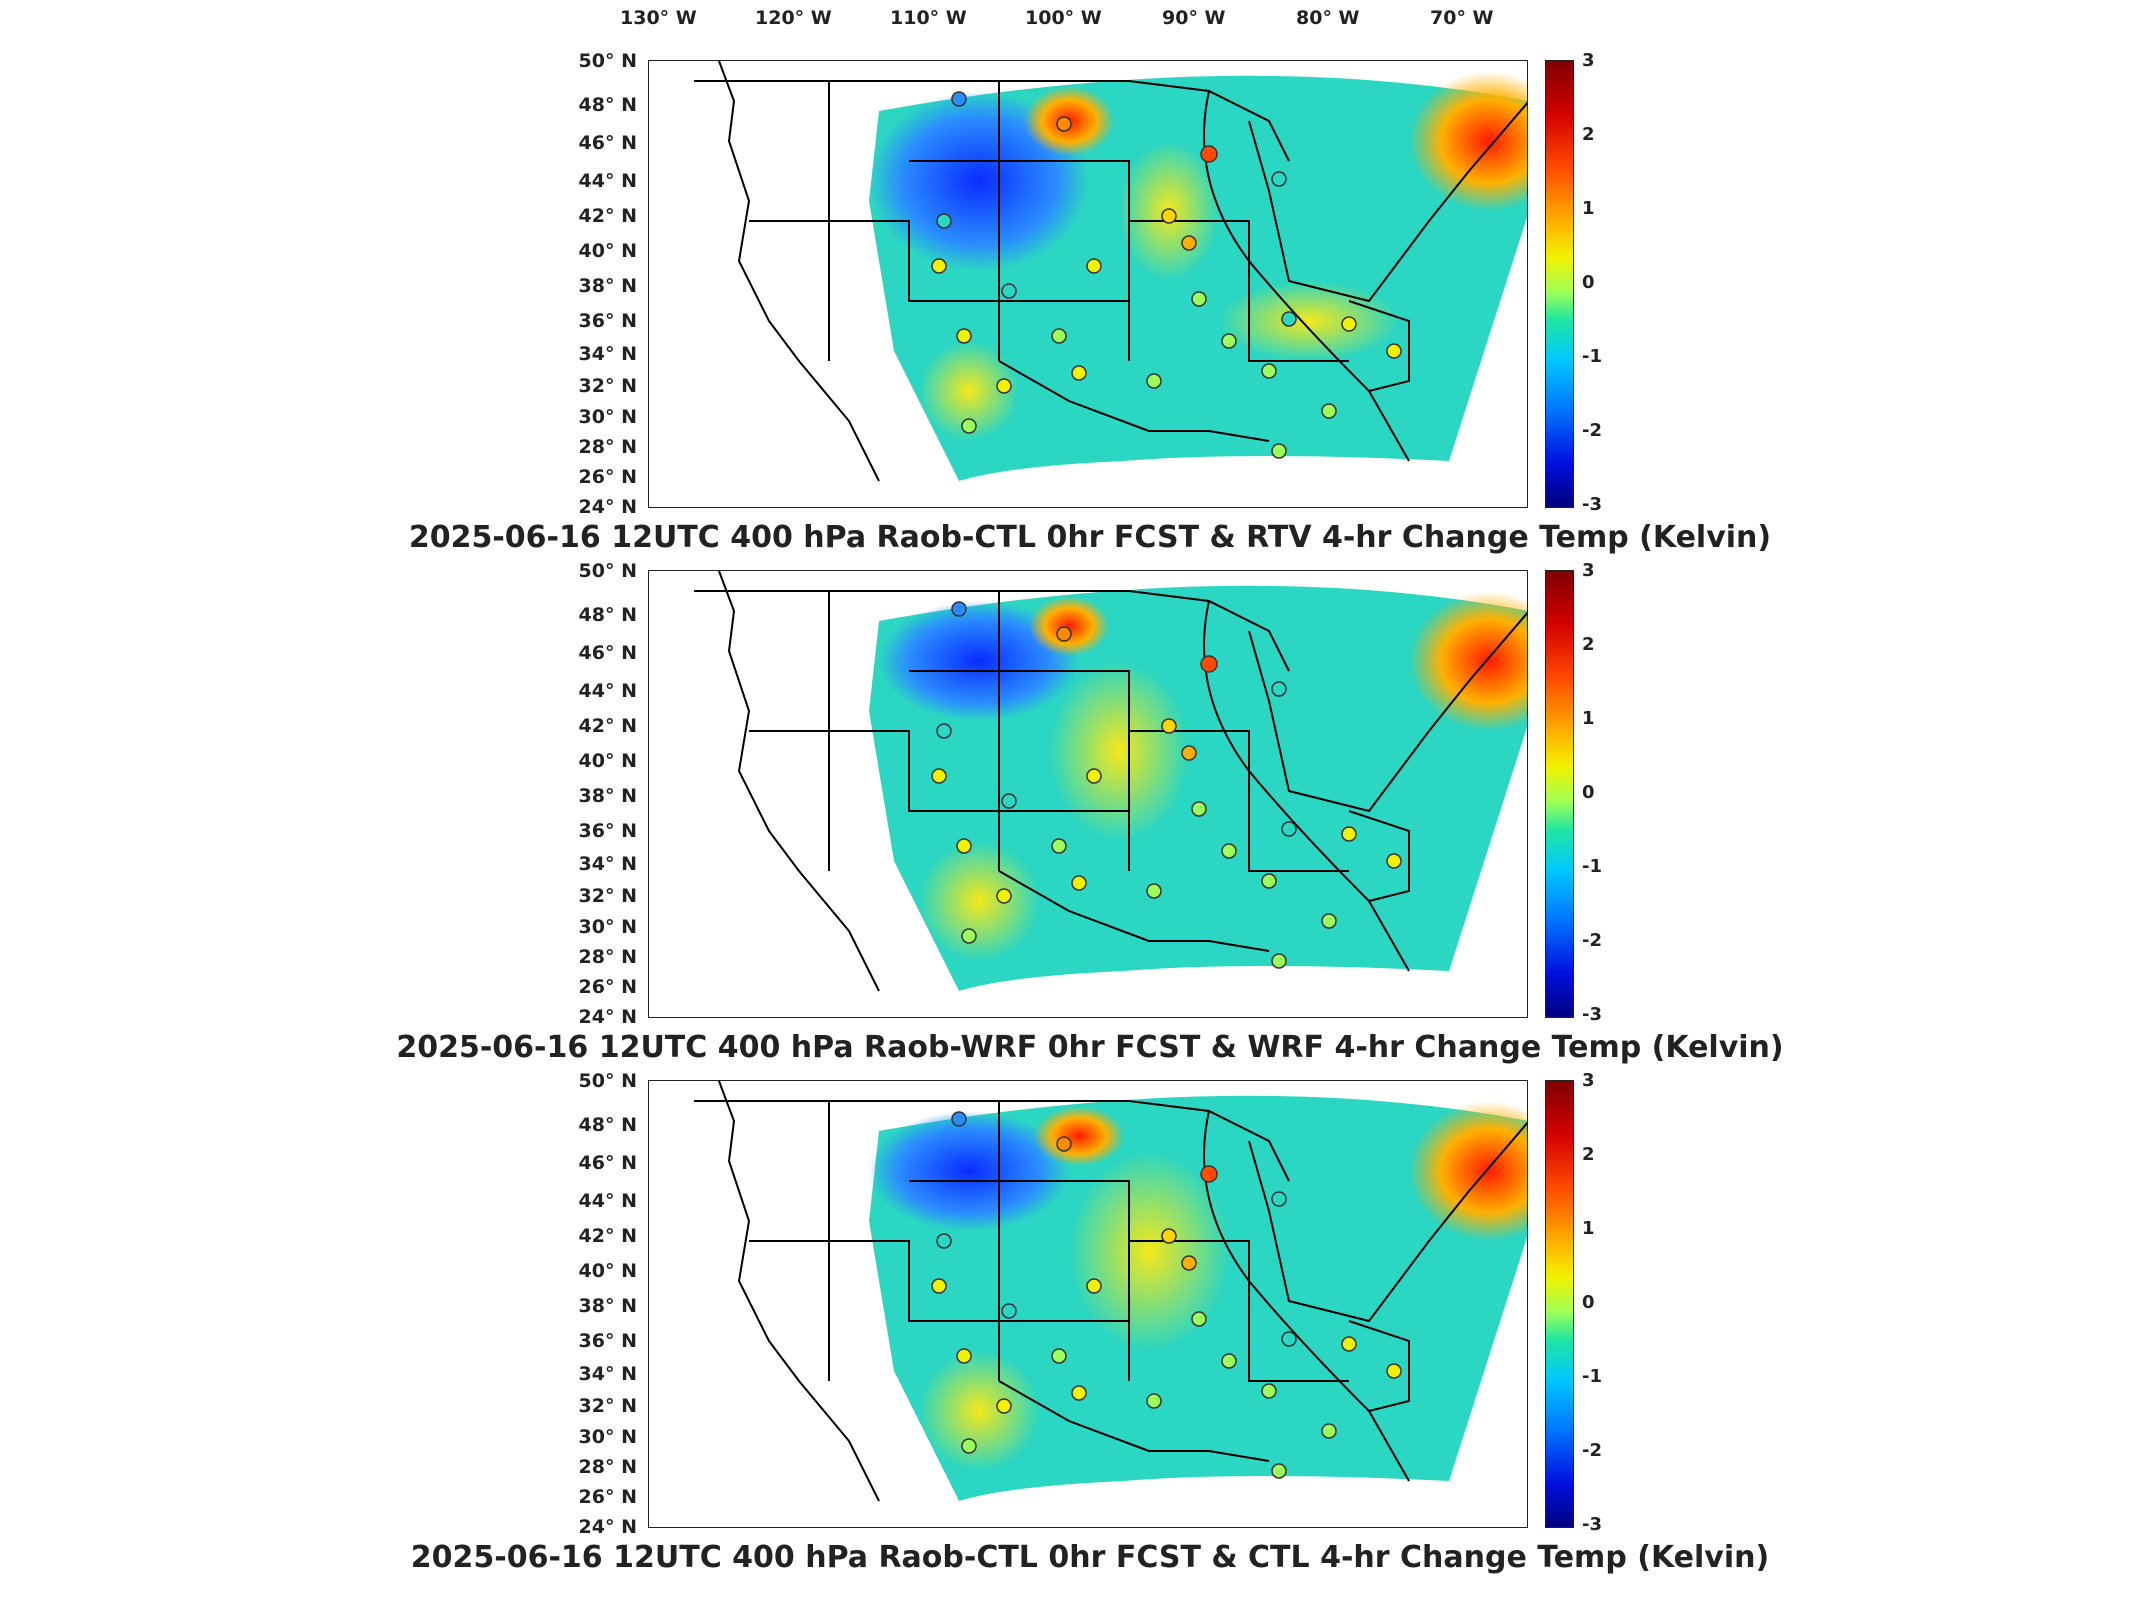  I want to click on lon-label: 100° W, so click(1063, 18).